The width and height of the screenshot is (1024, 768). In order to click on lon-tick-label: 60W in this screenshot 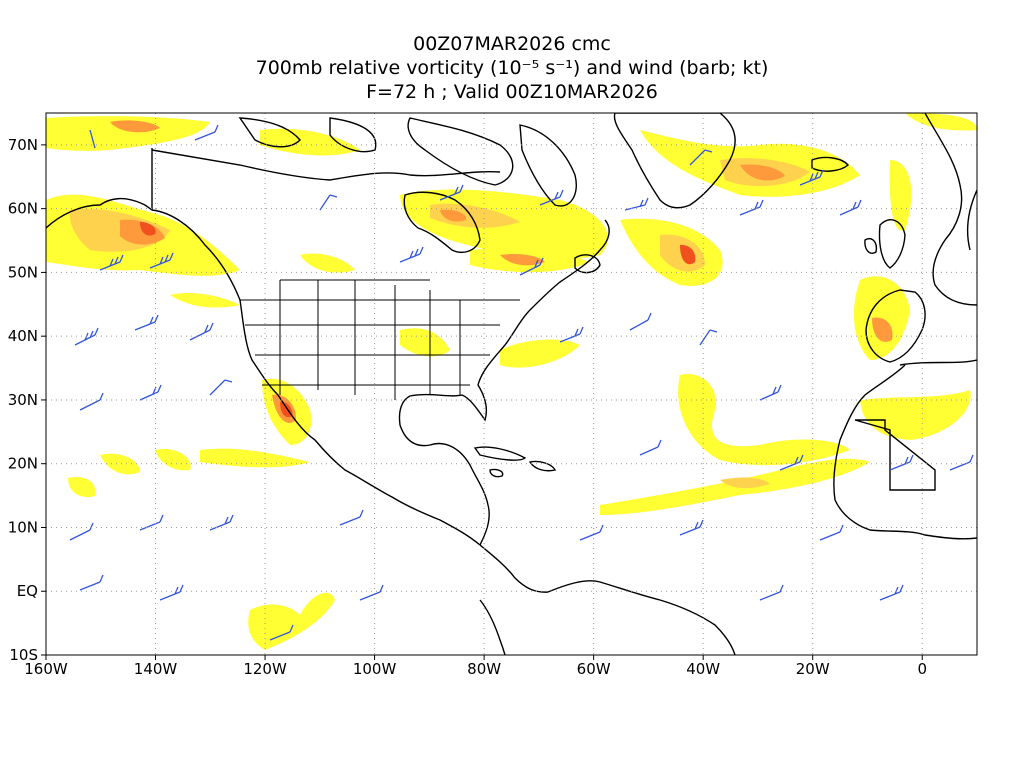, I will do `click(594, 669)`.